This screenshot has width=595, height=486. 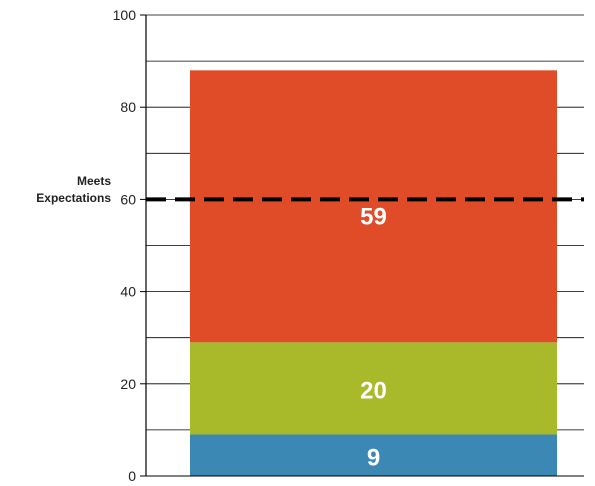 What do you see at coordinates (128, 384) in the screenshot?
I see `y-tick-label: 20` at bounding box center [128, 384].